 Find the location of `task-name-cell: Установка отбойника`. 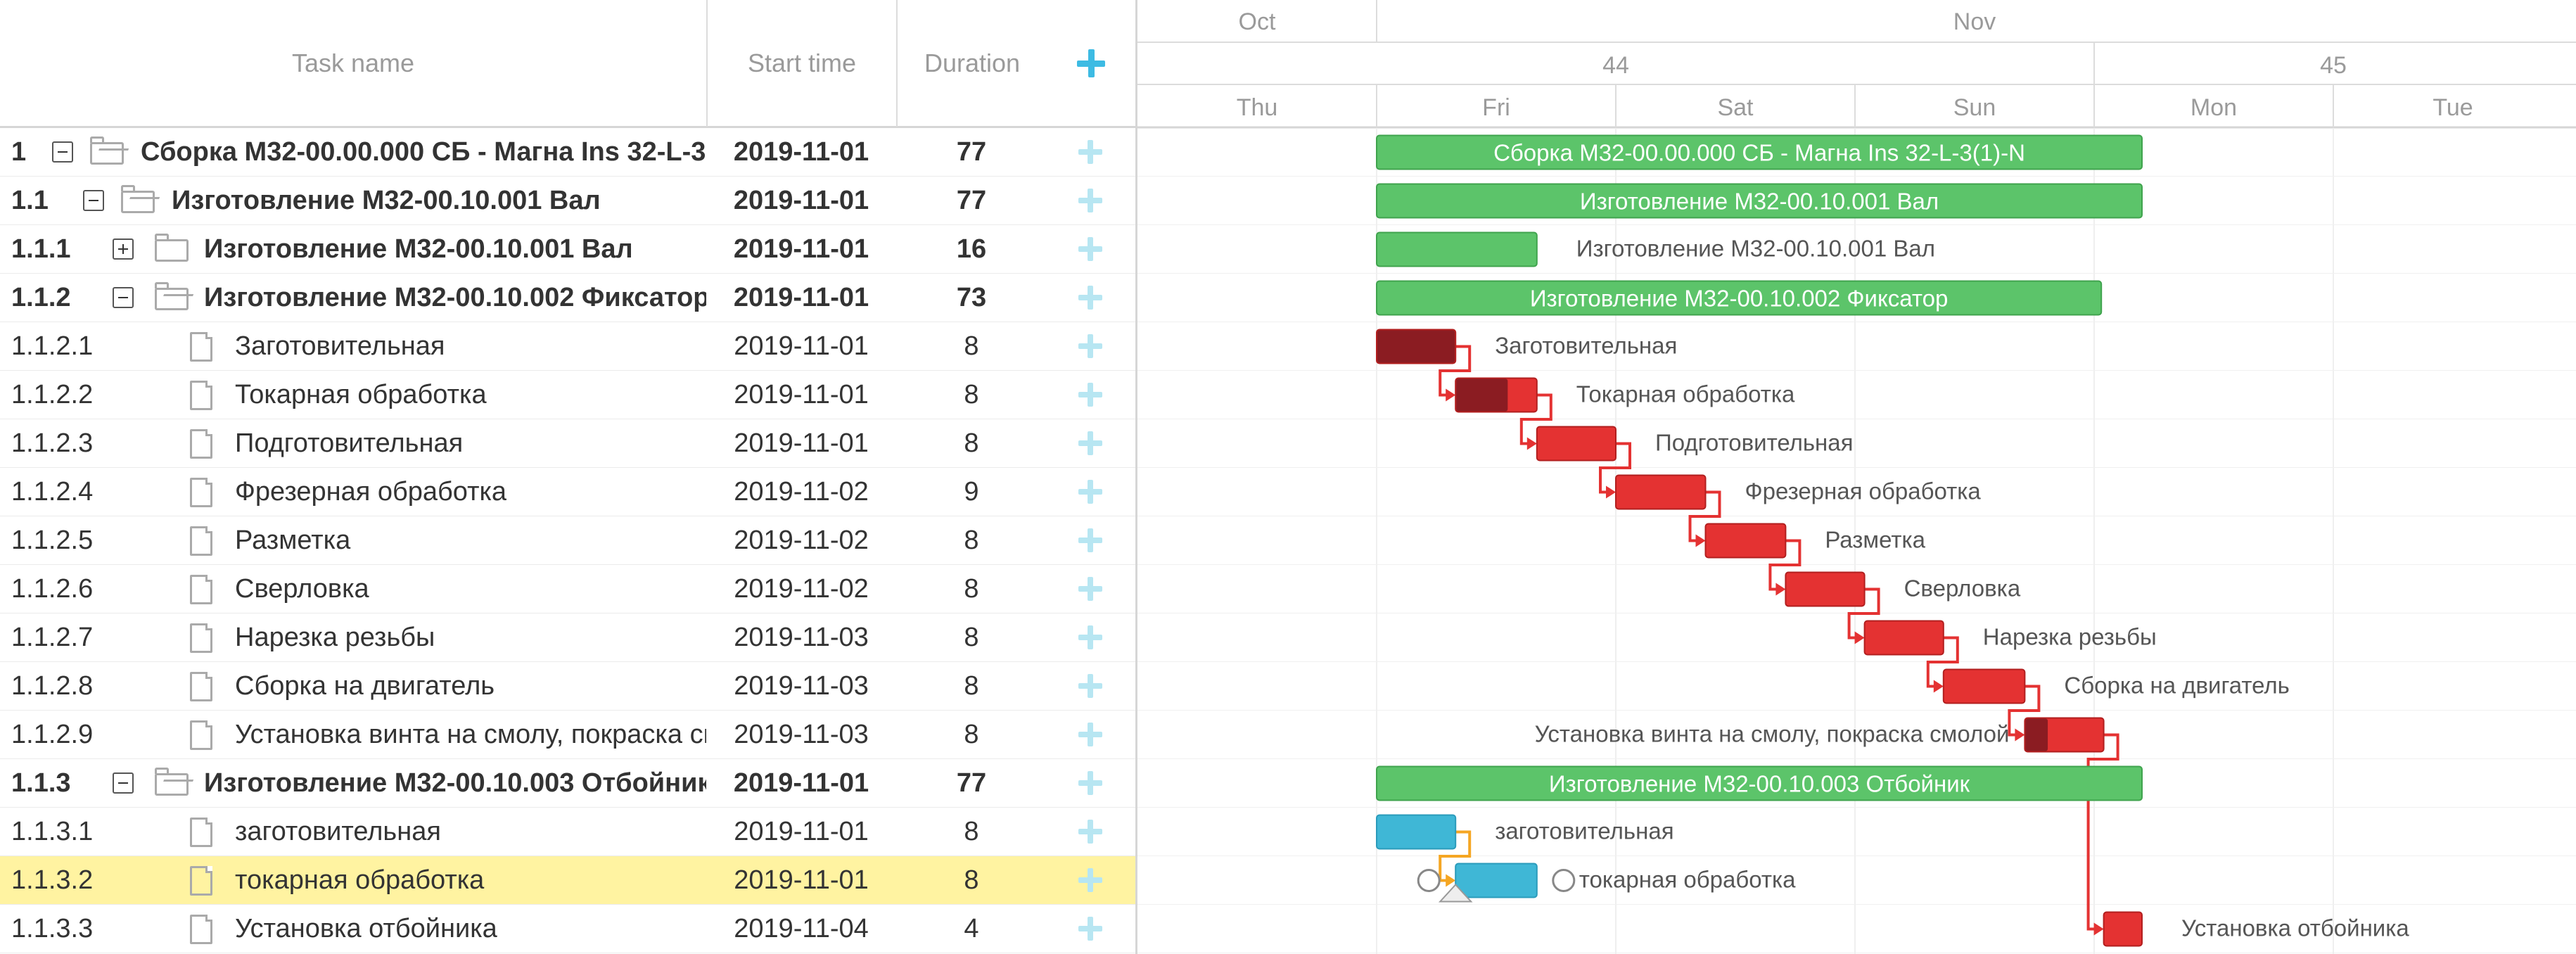

task-name-cell: Установка отбойника is located at coordinates (366, 928).